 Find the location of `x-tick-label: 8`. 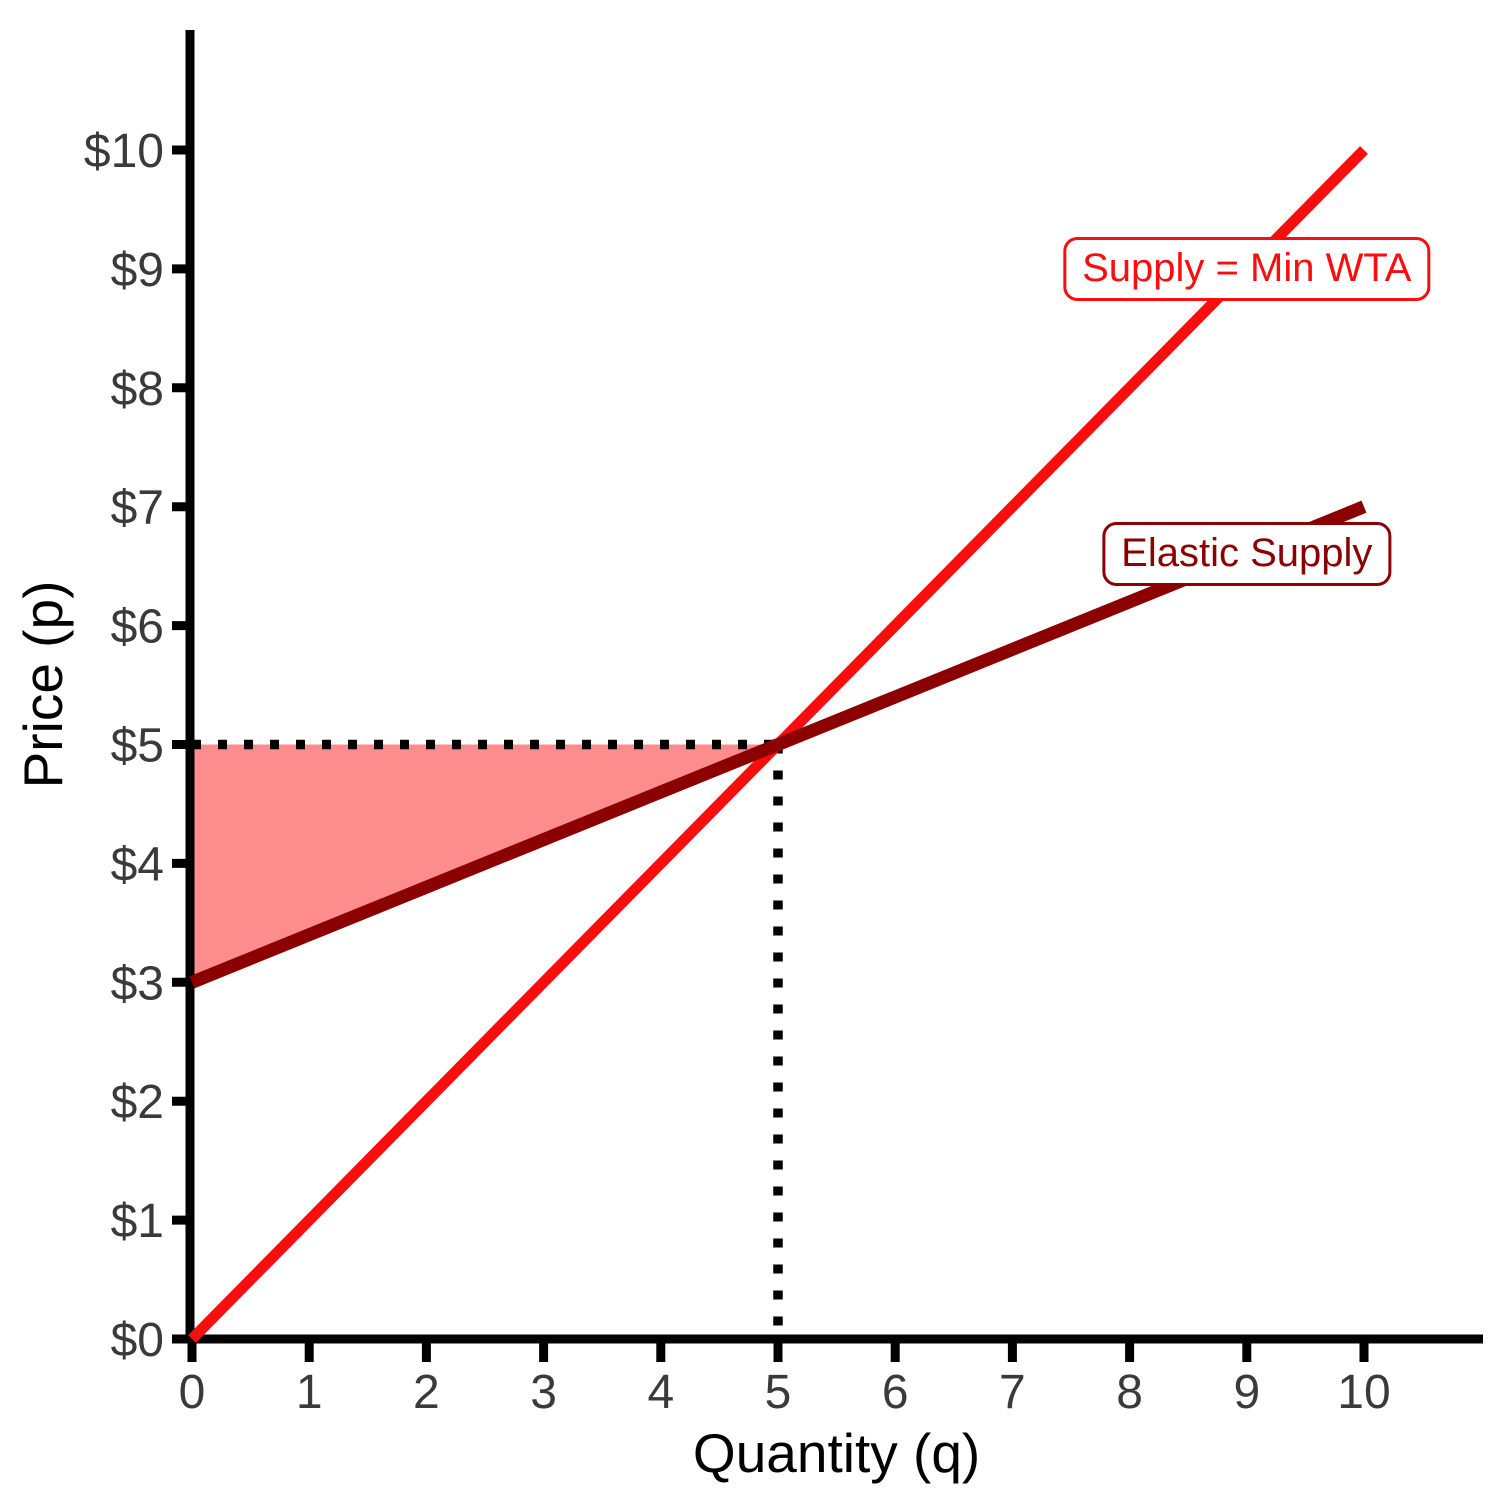

x-tick-label: 8 is located at coordinates (1129, 1392).